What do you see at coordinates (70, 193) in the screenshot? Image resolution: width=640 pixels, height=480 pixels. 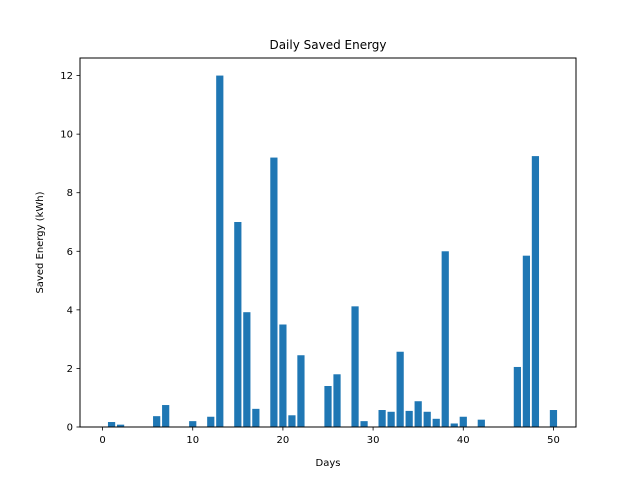 I see `y-tick-label: 8` at bounding box center [70, 193].